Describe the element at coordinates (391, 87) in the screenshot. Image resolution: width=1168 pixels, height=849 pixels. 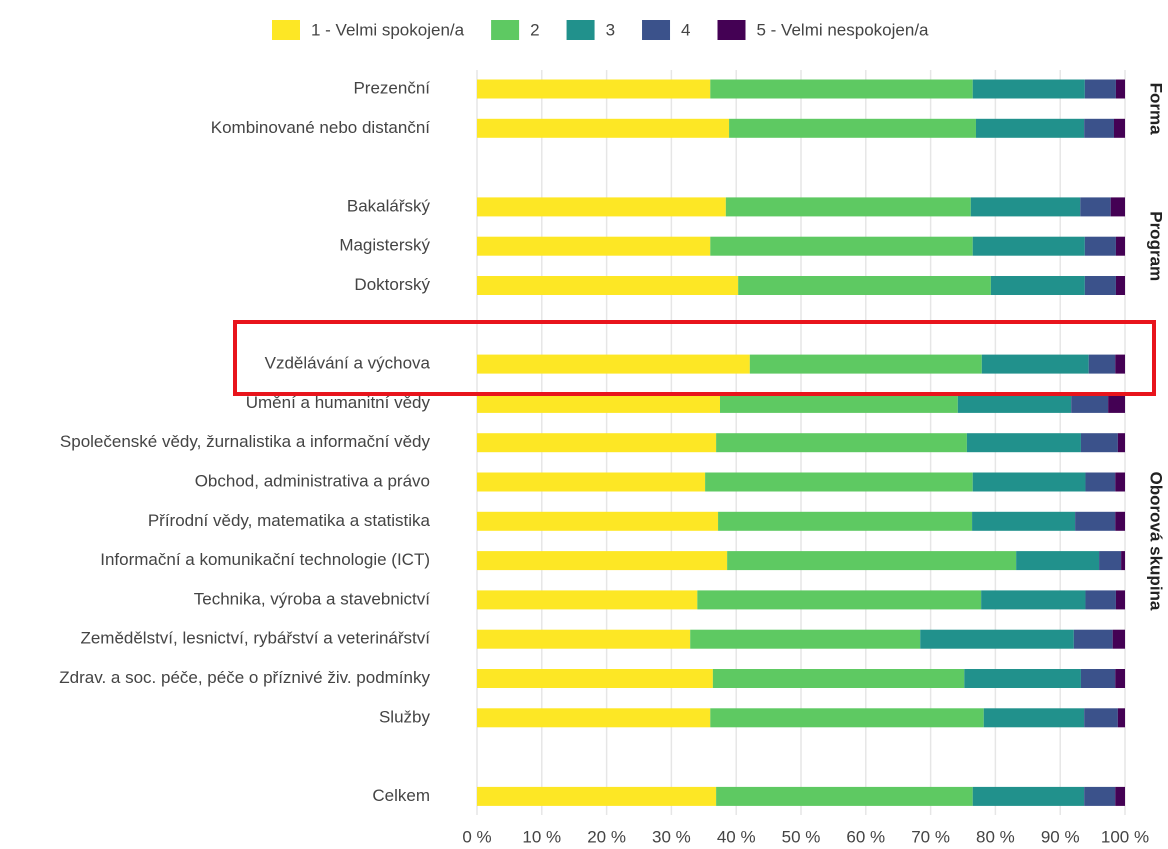
I see `y-tick-label: Prezenční` at that location.